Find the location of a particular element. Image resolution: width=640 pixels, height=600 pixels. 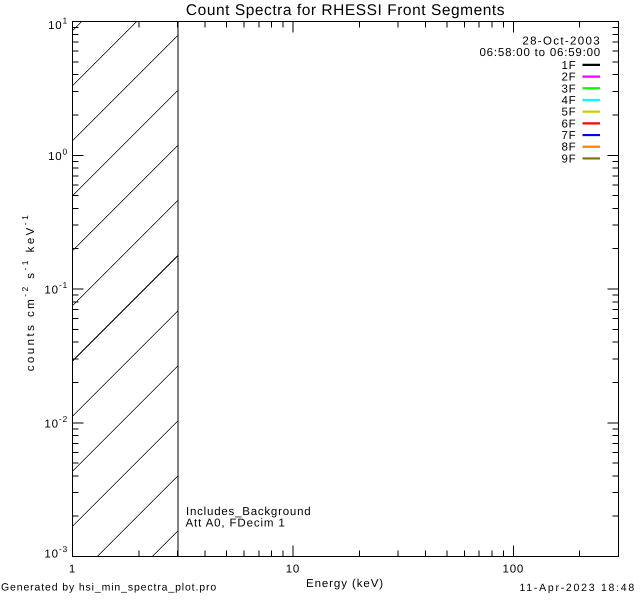

svg-text: 1 is located at coordinates (72, 570).